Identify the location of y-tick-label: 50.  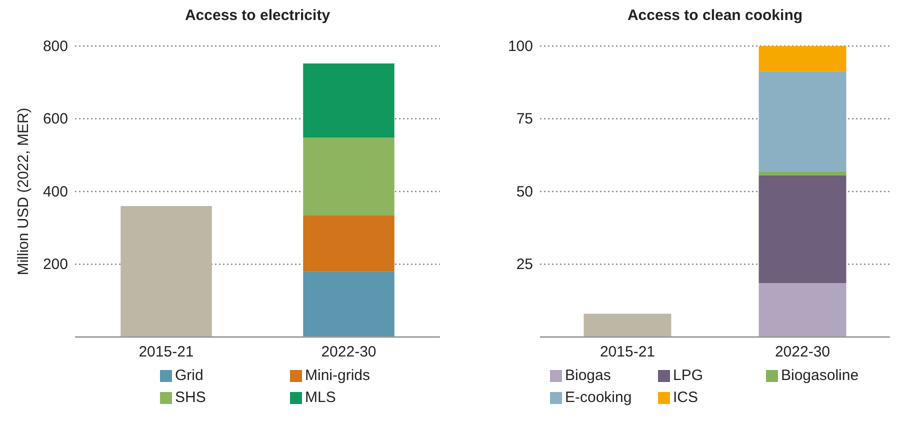
(524, 191).